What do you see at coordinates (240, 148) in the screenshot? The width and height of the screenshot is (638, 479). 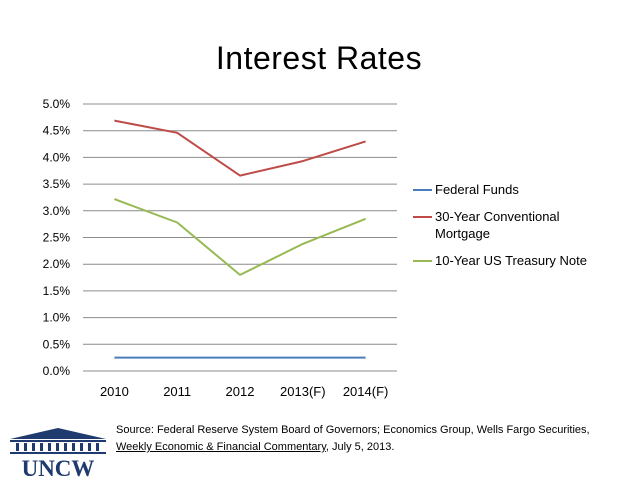 I see `series-line-mortgage` at bounding box center [240, 148].